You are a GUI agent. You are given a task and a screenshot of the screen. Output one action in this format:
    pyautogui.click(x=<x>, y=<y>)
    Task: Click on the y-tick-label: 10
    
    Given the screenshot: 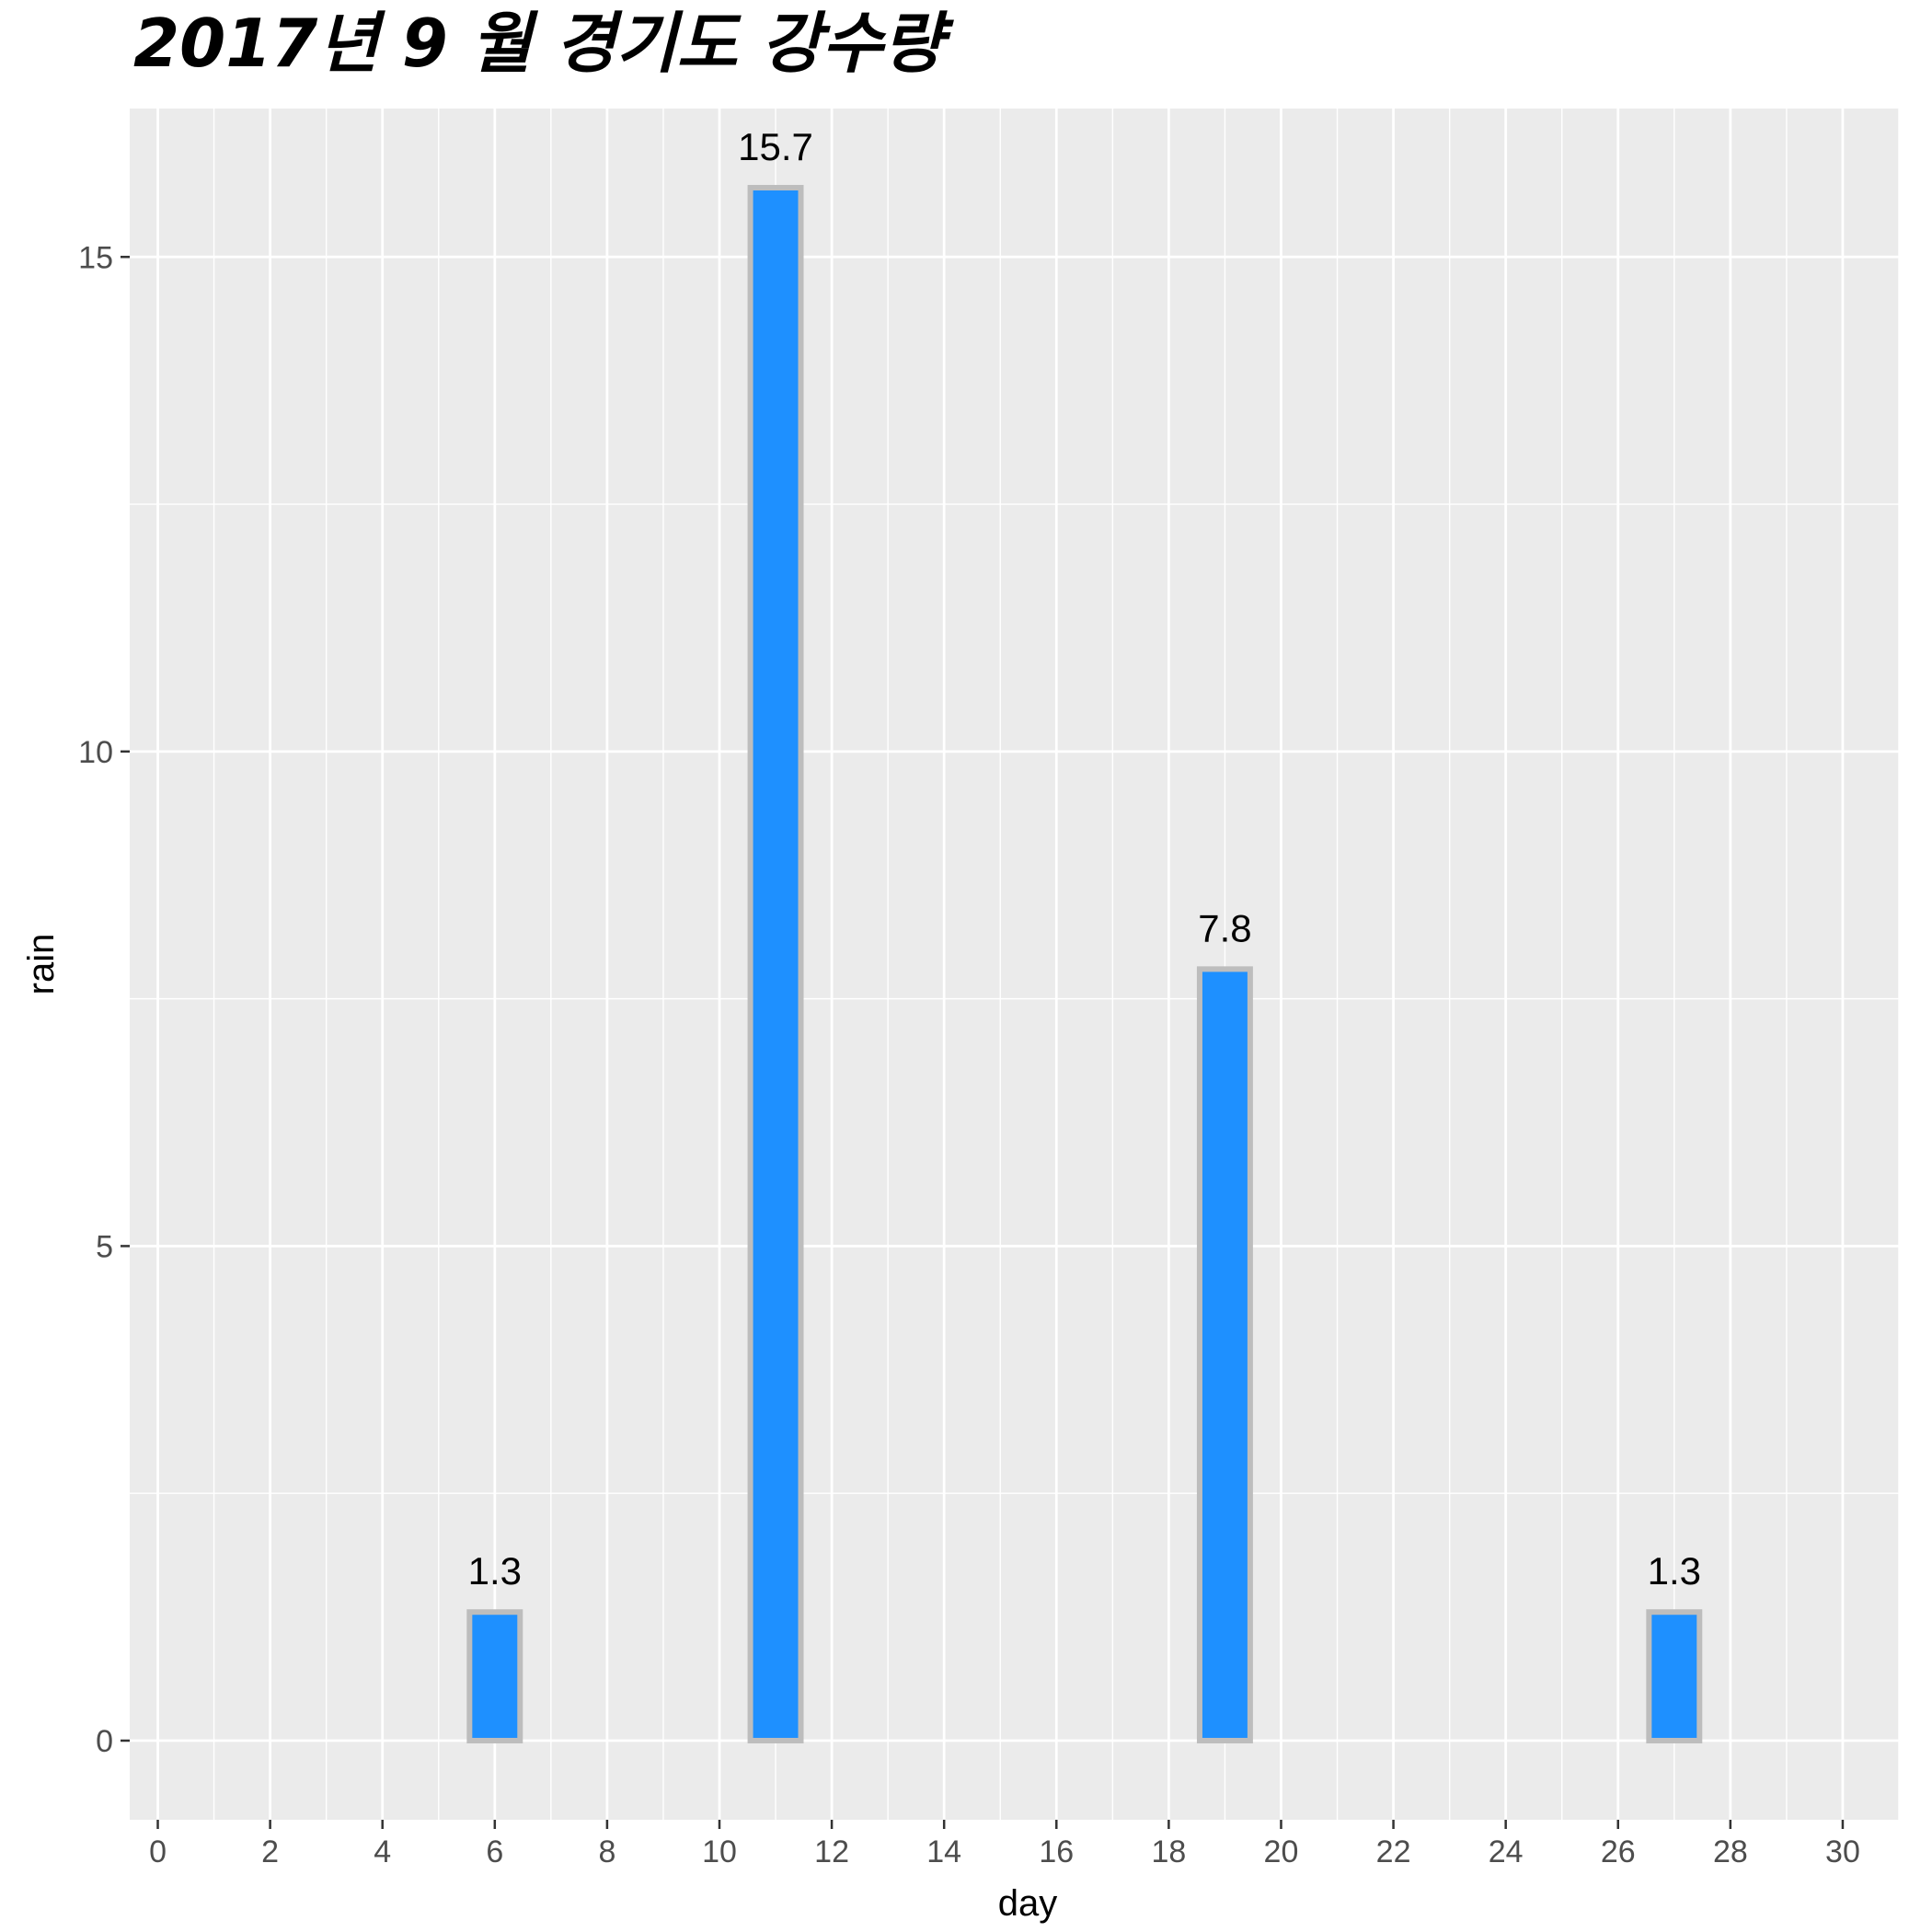 What is the action you would take?
    pyautogui.click(x=95, y=752)
    